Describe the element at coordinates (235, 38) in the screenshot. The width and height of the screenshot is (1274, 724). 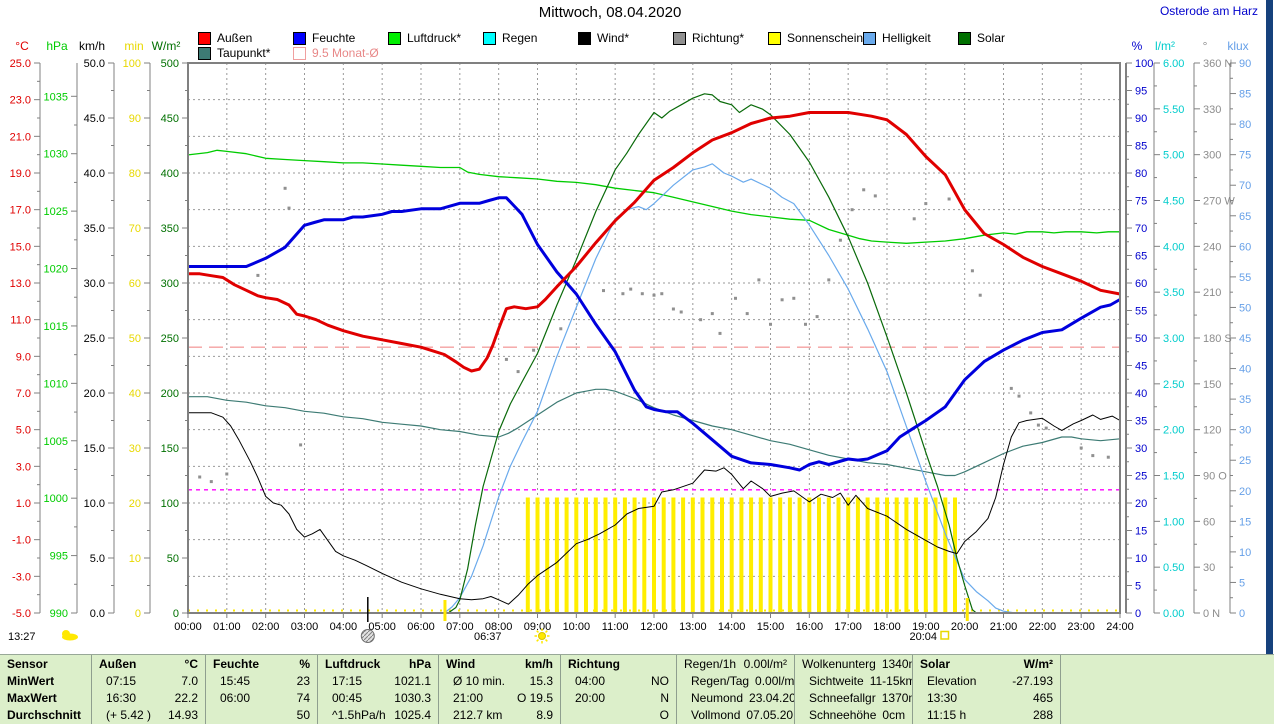
I see `legend-label: Außen` at that location.